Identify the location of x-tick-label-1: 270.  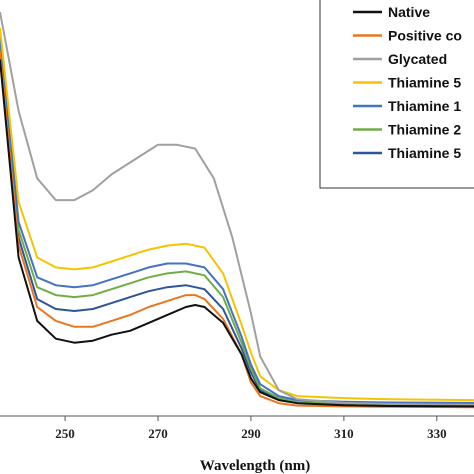
(158, 433).